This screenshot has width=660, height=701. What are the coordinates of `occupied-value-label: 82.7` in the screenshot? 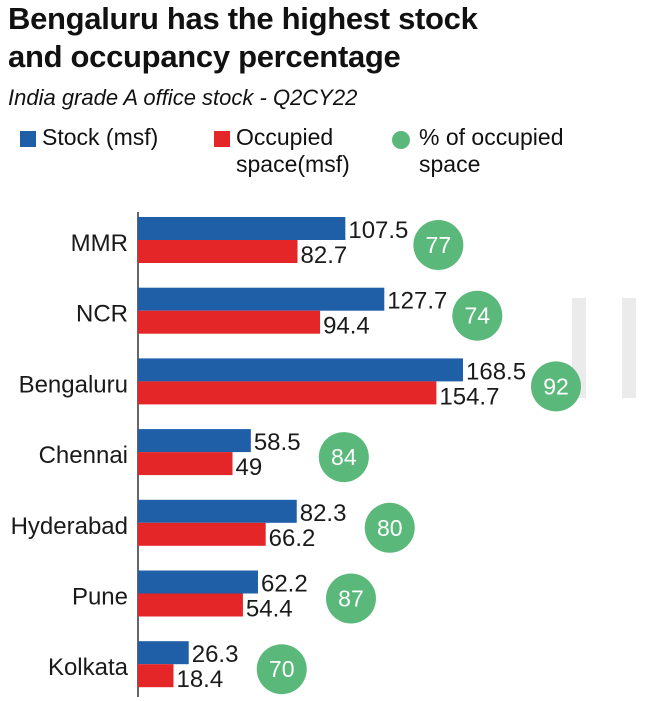 It's located at (324, 255).